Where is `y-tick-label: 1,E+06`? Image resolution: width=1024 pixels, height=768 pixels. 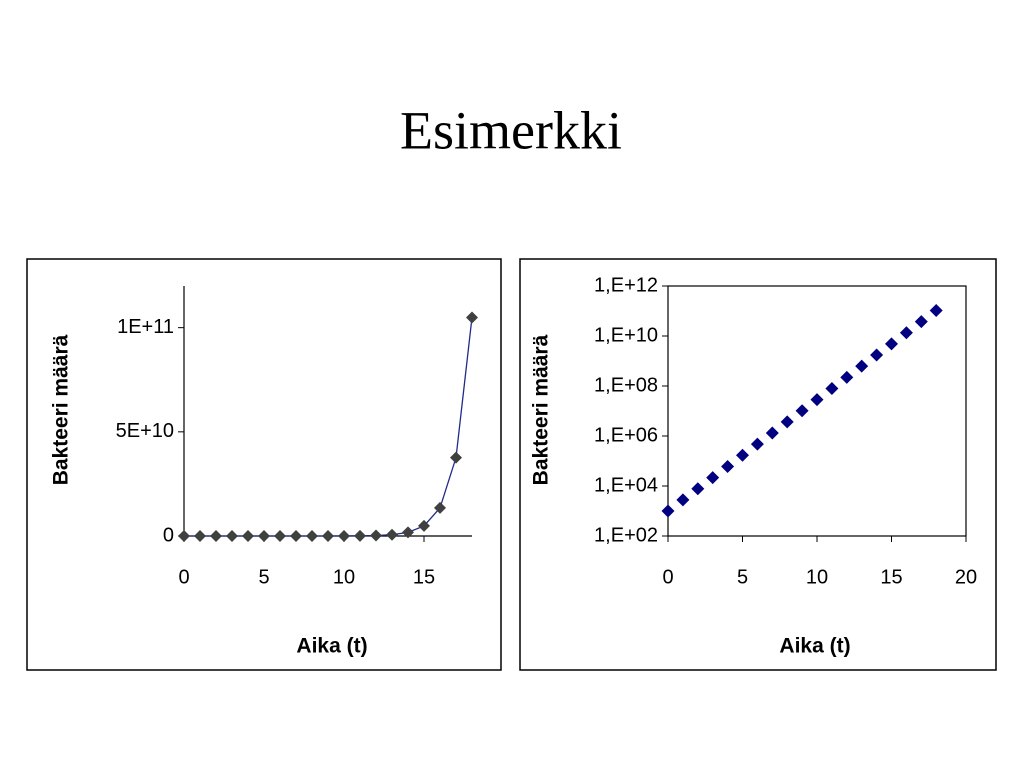 y-tick-label: 1,E+06 is located at coordinates (626, 435).